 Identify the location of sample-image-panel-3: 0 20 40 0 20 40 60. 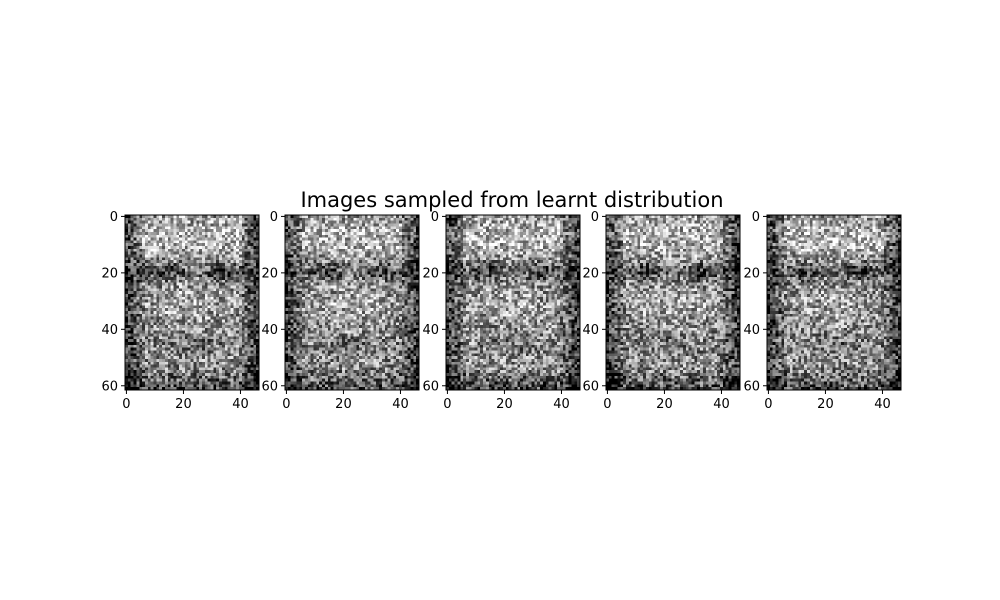
(501, 311).